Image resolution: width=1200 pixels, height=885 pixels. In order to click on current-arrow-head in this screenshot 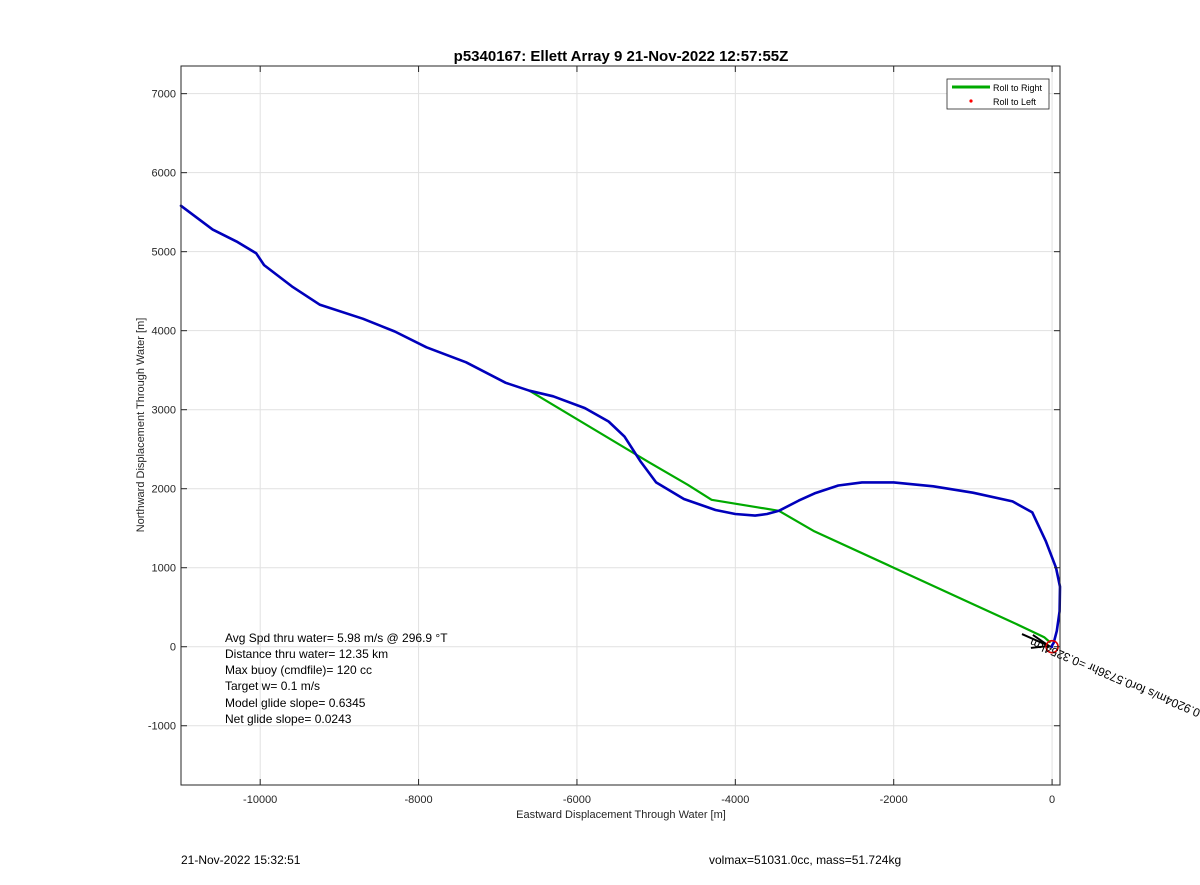, I will do `click(1041, 641)`.